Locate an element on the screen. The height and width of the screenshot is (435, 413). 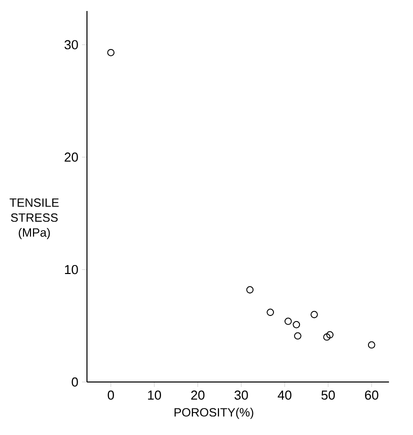
x-tick-label: 40 is located at coordinates (285, 395).